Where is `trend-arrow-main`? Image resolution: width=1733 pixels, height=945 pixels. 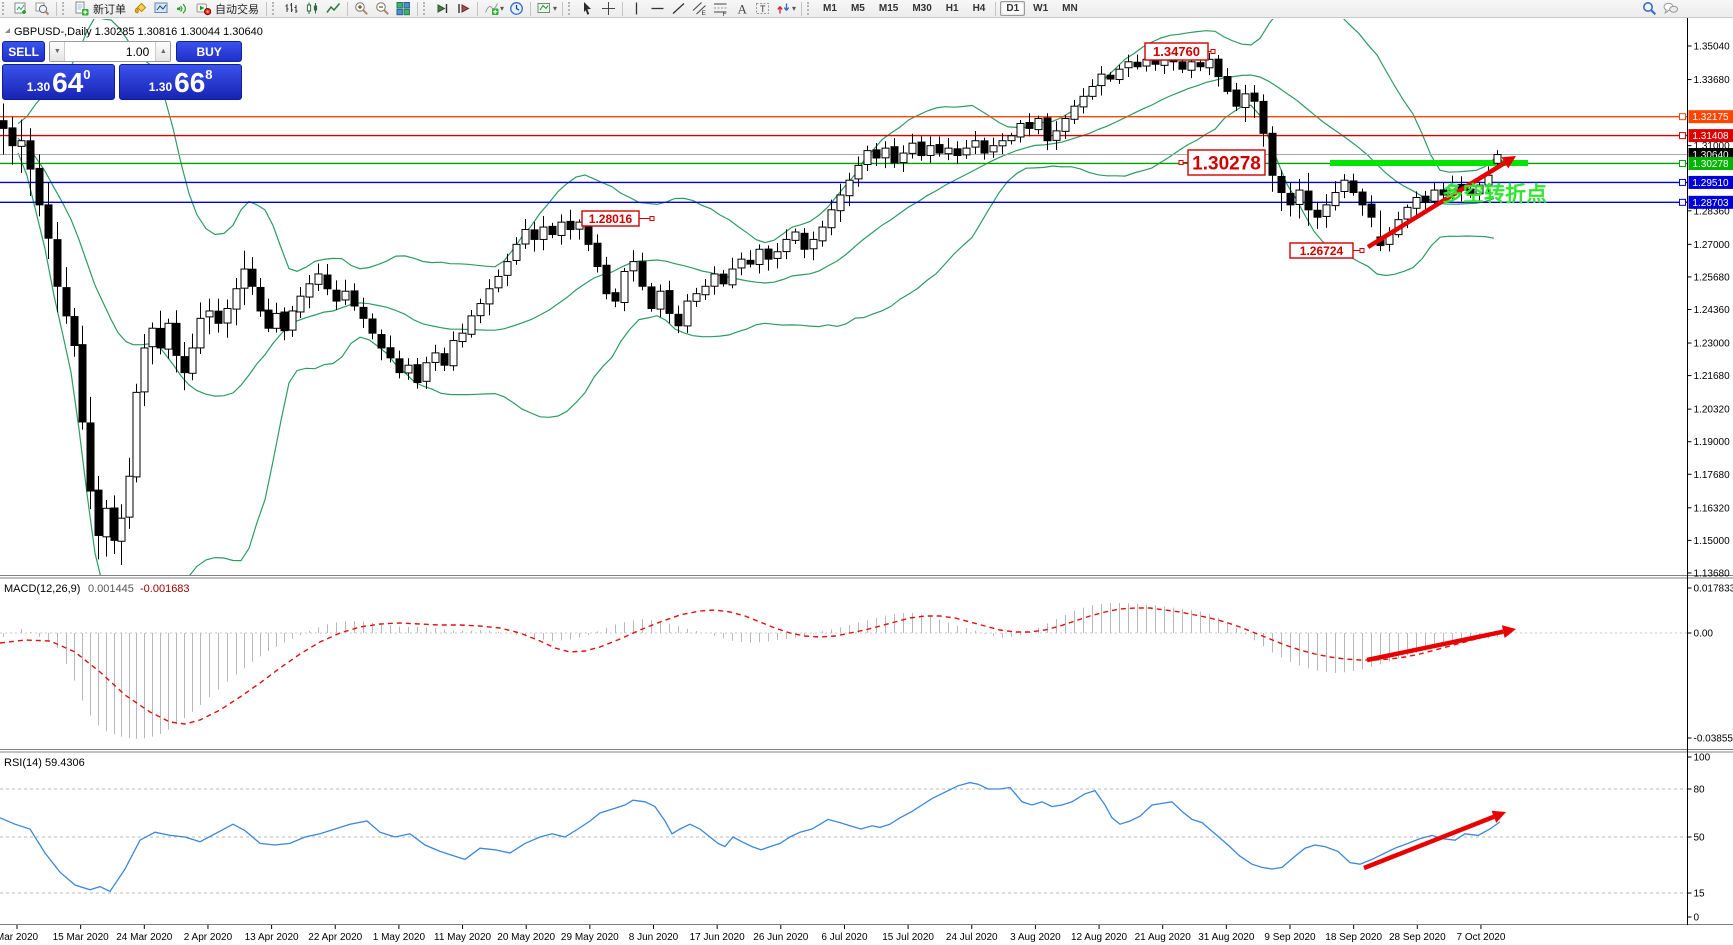 trend-arrow-main is located at coordinates (1436, 204).